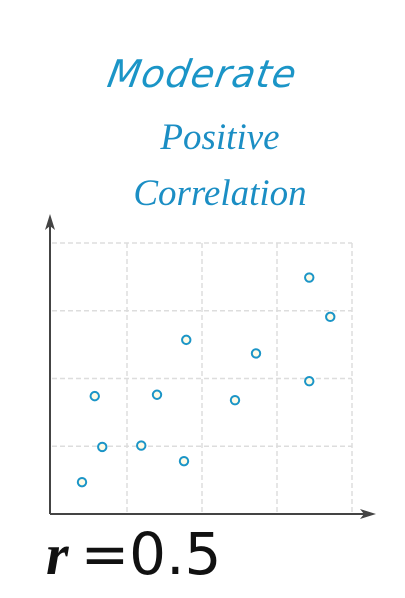 The width and height of the screenshot is (405, 598). What do you see at coordinates (151, 554) in the screenshot?
I see `annotation-value: =0.5` at bounding box center [151, 554].